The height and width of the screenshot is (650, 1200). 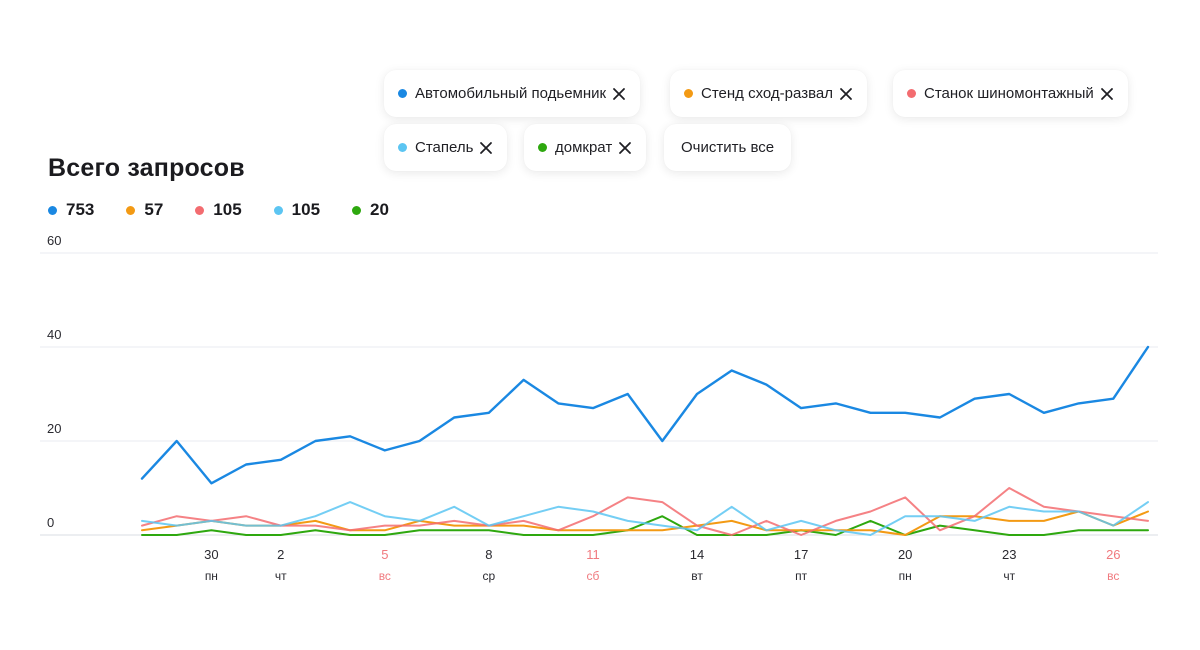 I want to click on x-tick-day-label: 23, so click(x=1009, y=554).